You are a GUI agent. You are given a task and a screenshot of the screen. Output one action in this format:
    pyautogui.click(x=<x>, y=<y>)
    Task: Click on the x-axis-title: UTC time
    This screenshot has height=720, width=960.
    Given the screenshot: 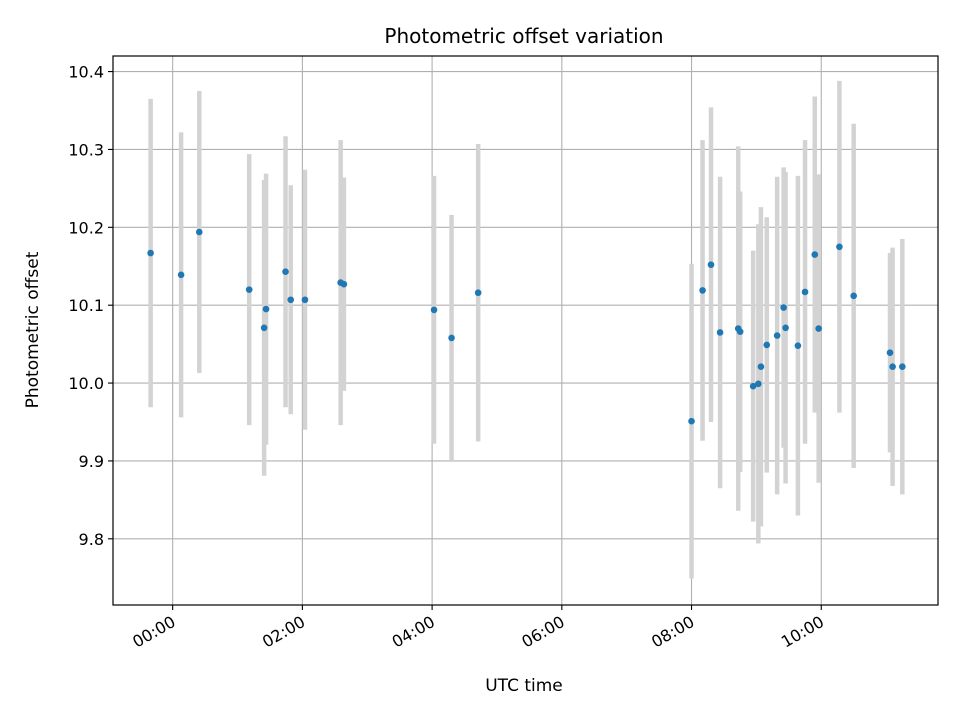 What is the action you would take?
    pyautogui.click(x=524, y=686)
    